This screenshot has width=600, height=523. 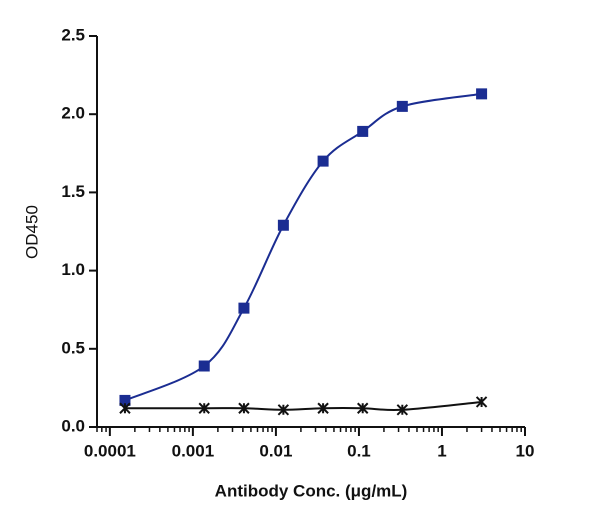 I want to click on x-tick-label: 0.1, so click(x=359, y=450).